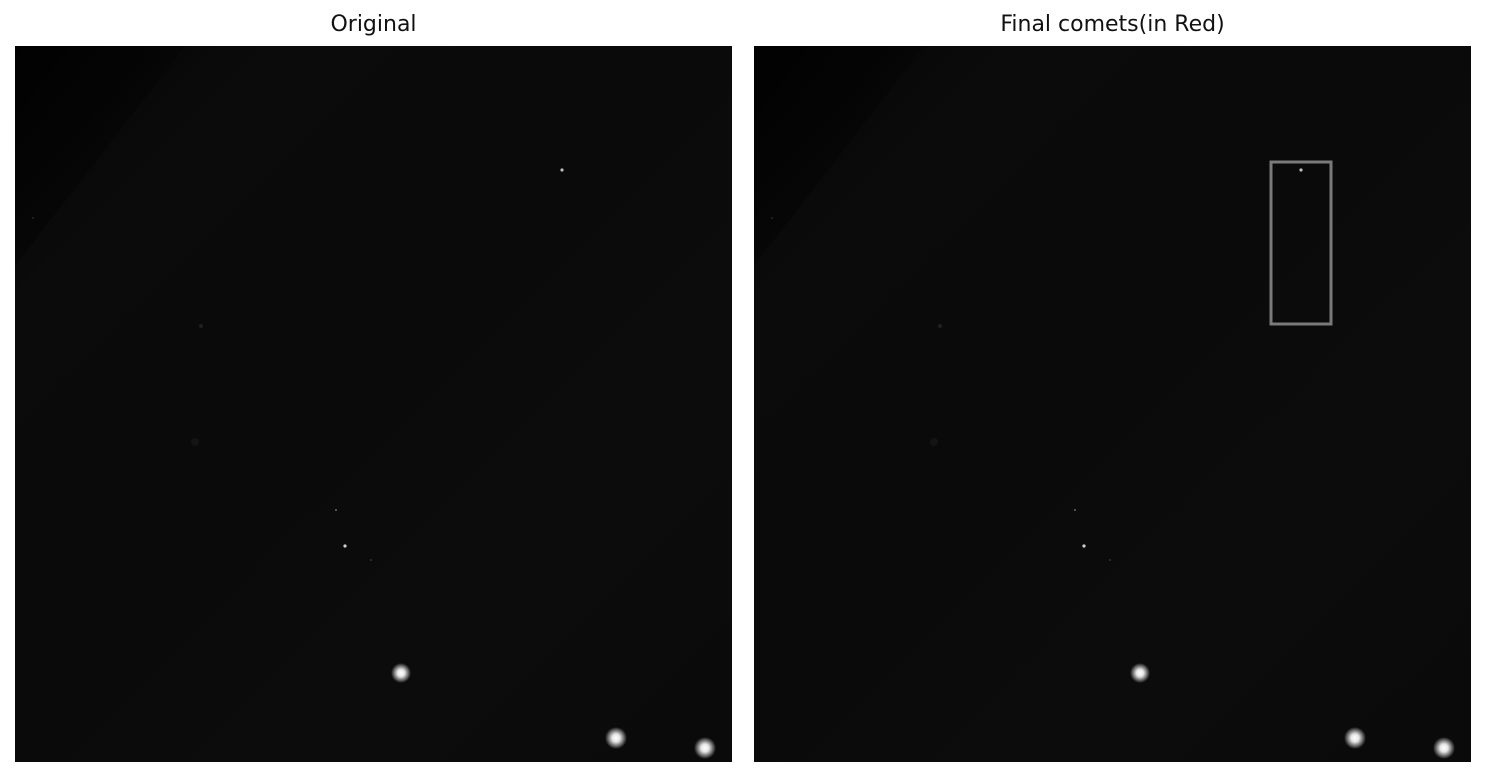  Describe the element at coordinates (1301, 170) in the screenshot. I see `comet-point` at that location.